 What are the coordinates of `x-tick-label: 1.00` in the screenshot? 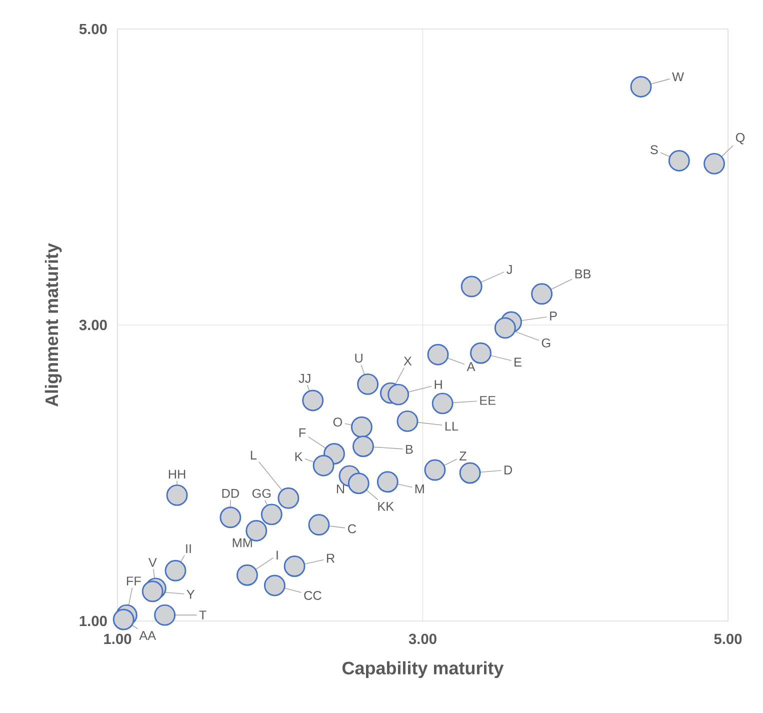 It's located at (118, 639).